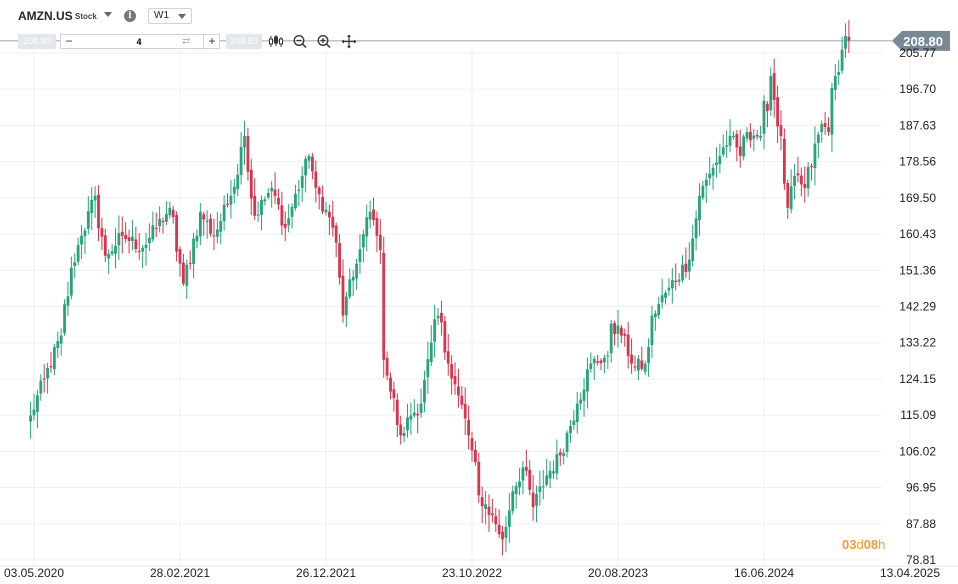  What do you see at coordinates (139, 41) in the screenshot?
I see `quantity-input` at bounding box center [139, 41].